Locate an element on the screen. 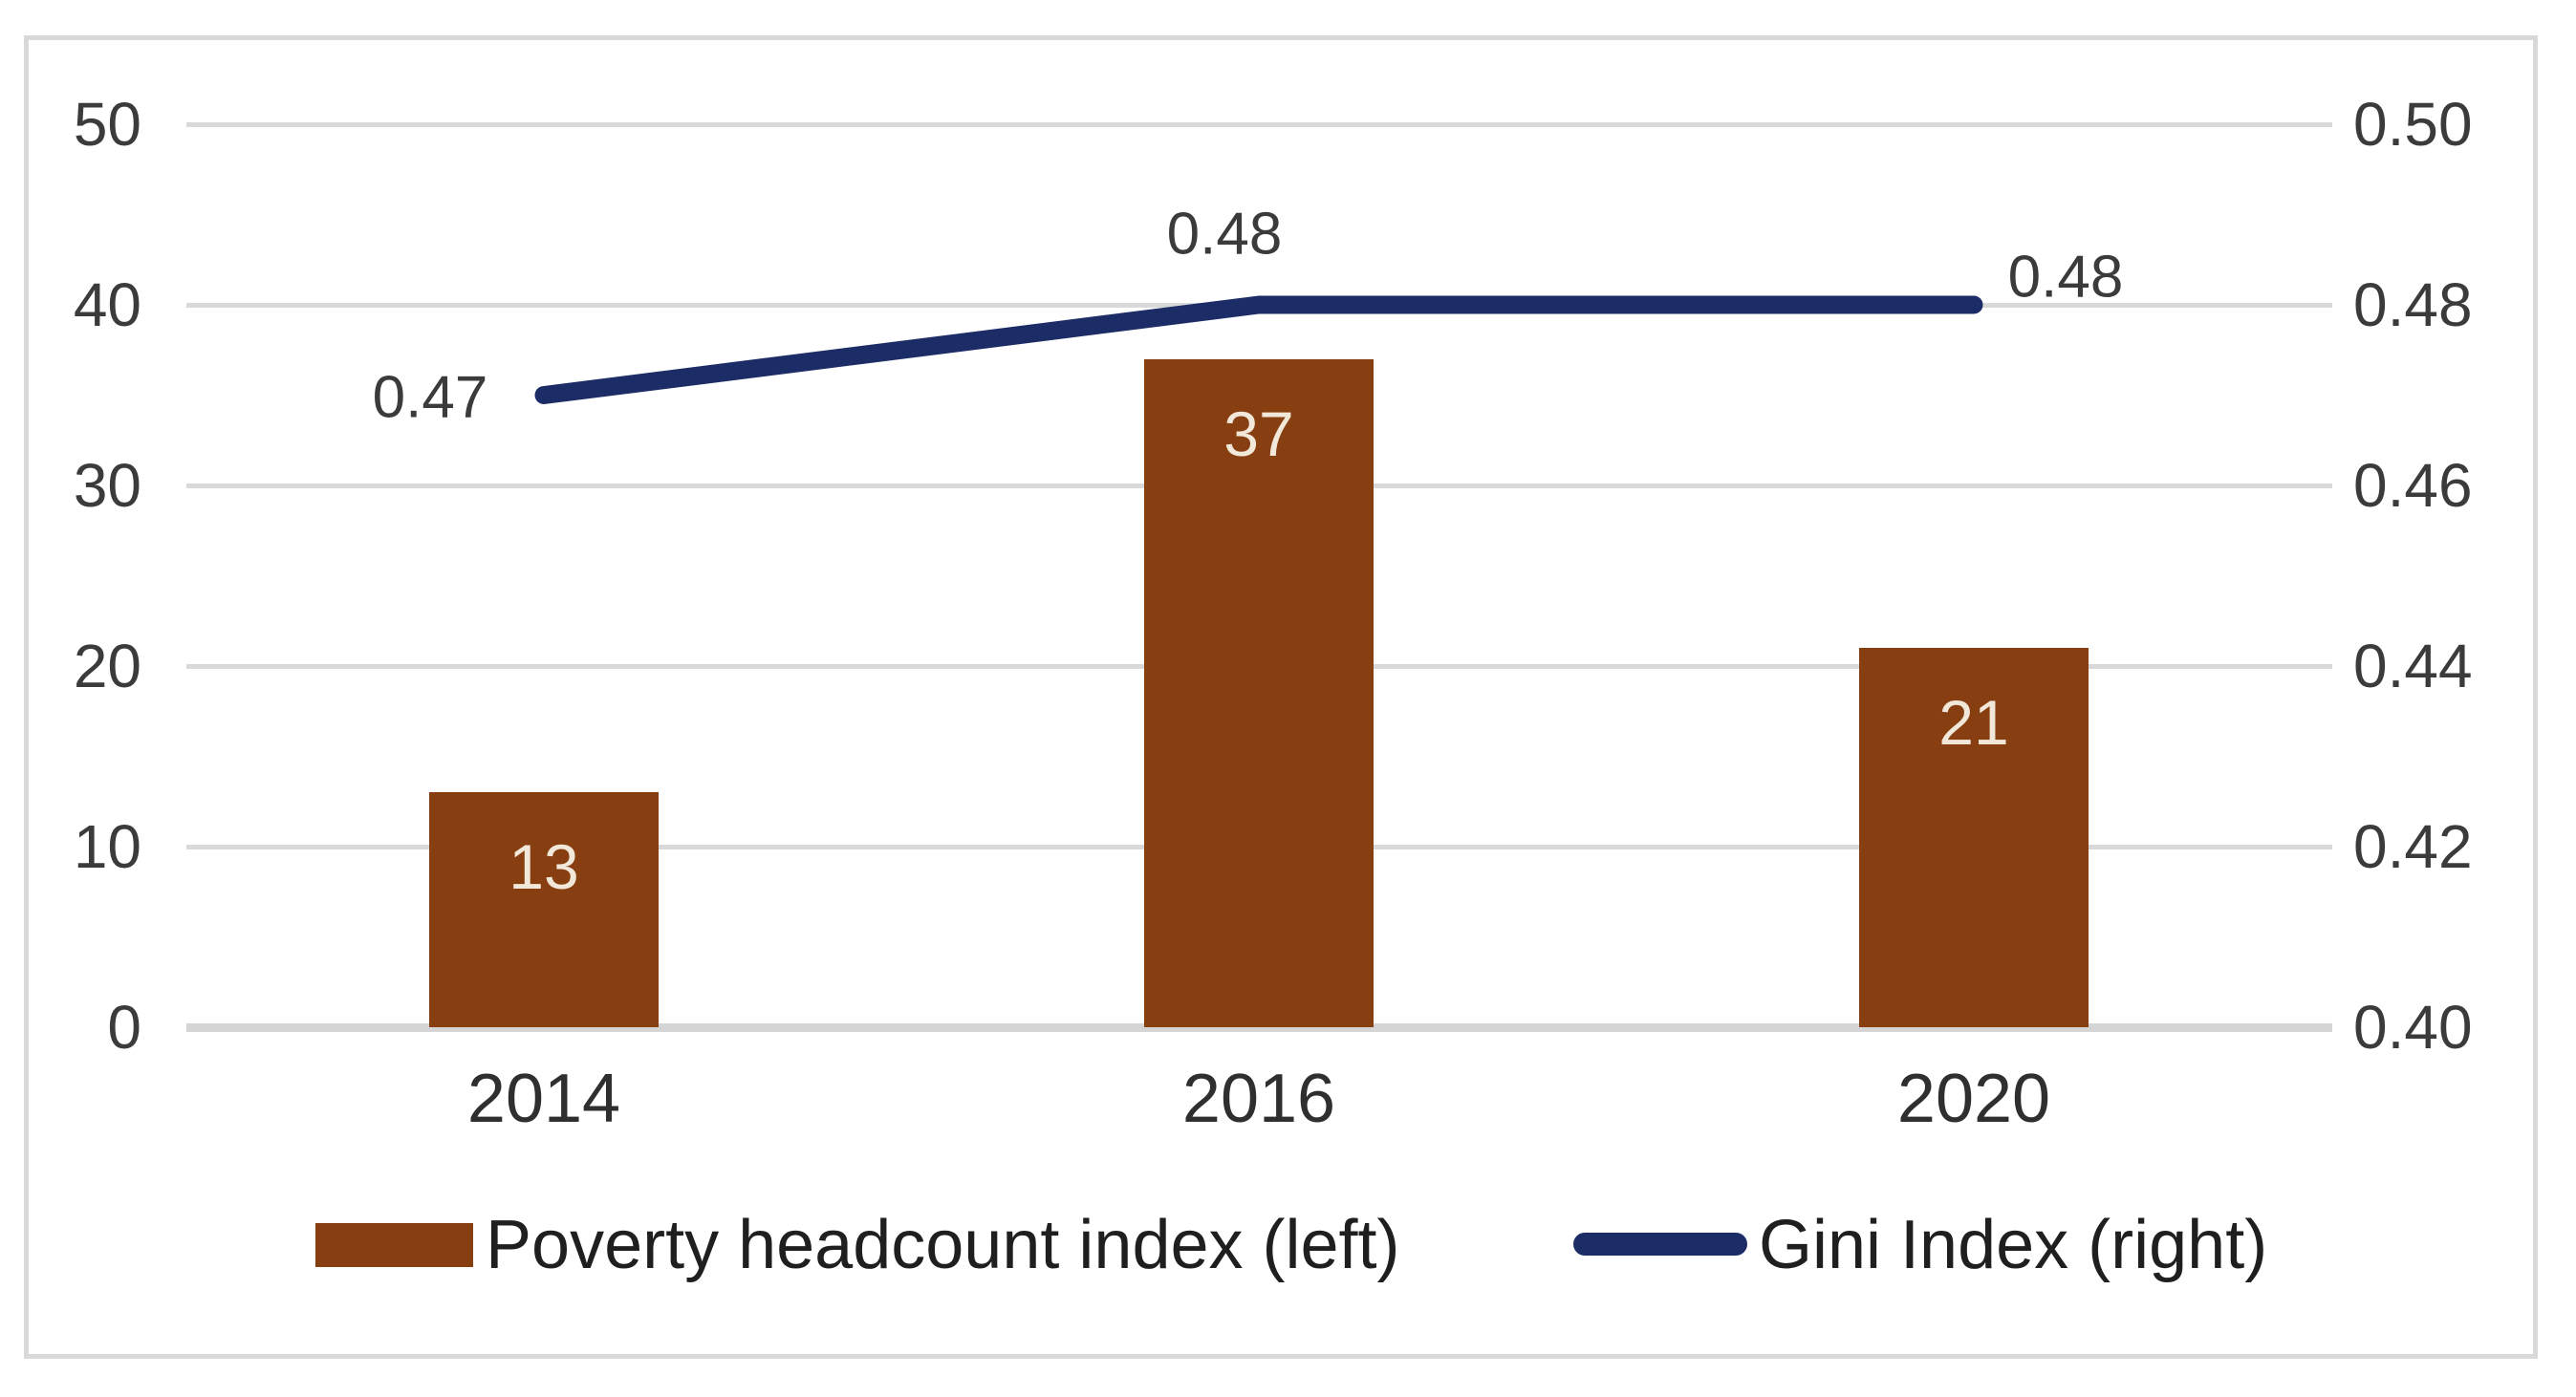 The image size is (2576, 1397). left-axis-tick-label: 20 is located at coordinates (107, 666).